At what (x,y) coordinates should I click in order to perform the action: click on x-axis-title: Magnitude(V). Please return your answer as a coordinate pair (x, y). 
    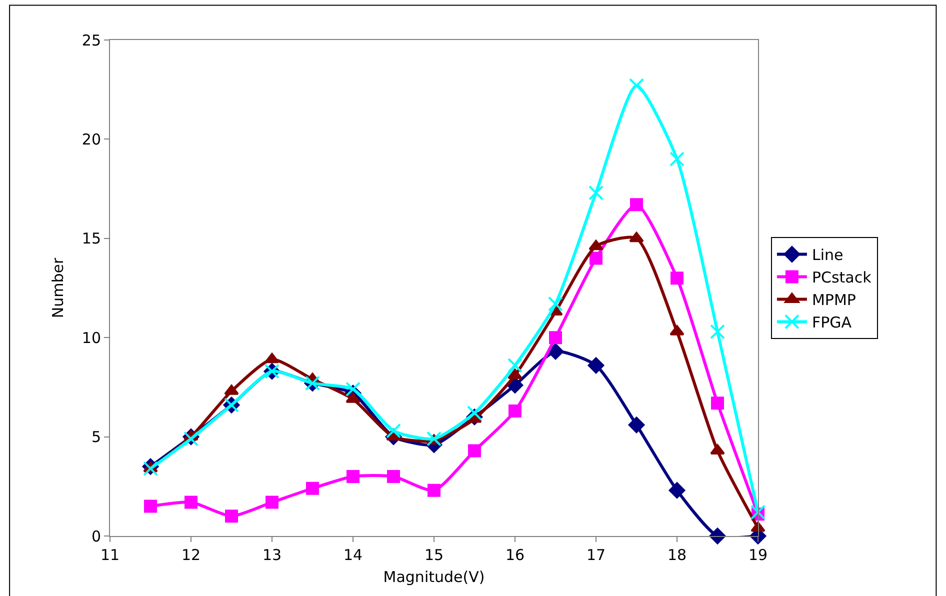
    Looking at the image, I should click on (434, 577).